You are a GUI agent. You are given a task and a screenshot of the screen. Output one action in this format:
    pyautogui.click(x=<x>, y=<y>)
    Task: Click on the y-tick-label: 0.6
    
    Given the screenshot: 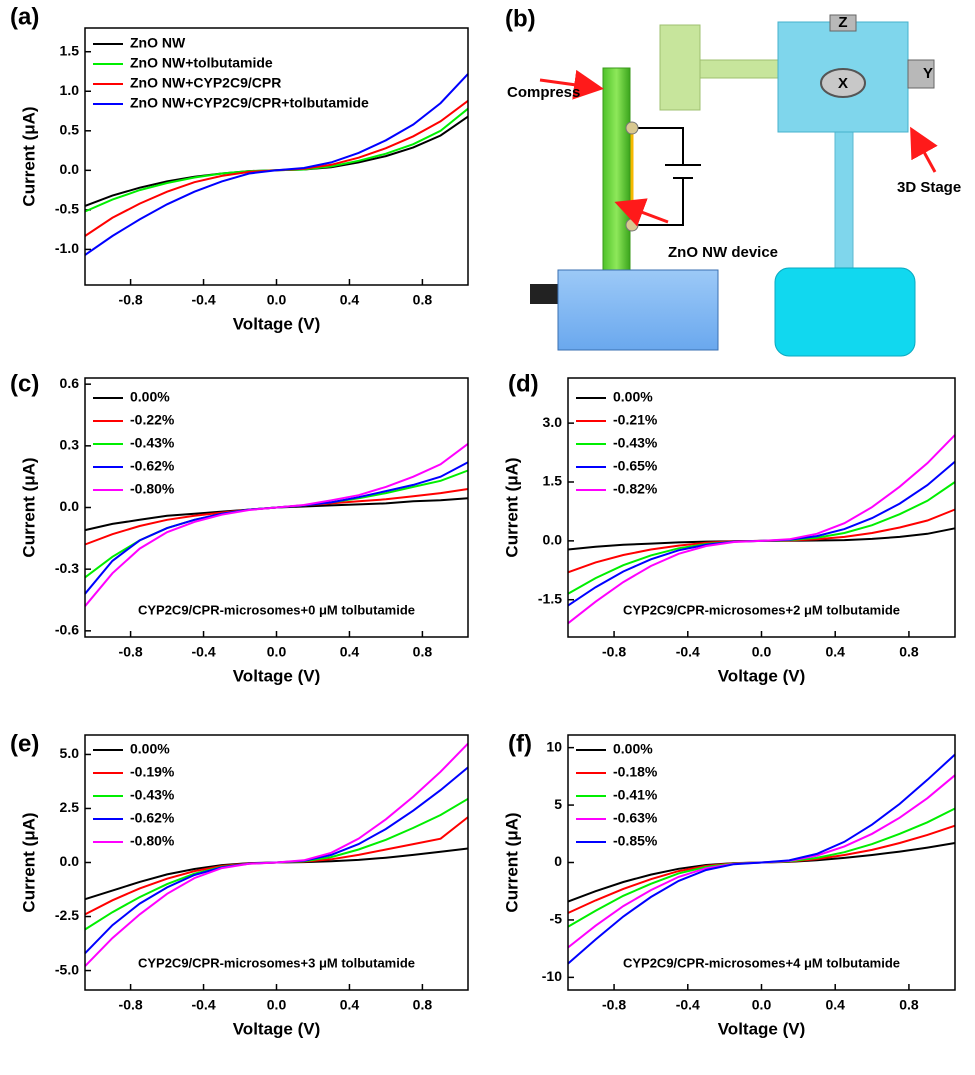 What is the action you would take?
    pyautogui.click(x=70, y=383)
    